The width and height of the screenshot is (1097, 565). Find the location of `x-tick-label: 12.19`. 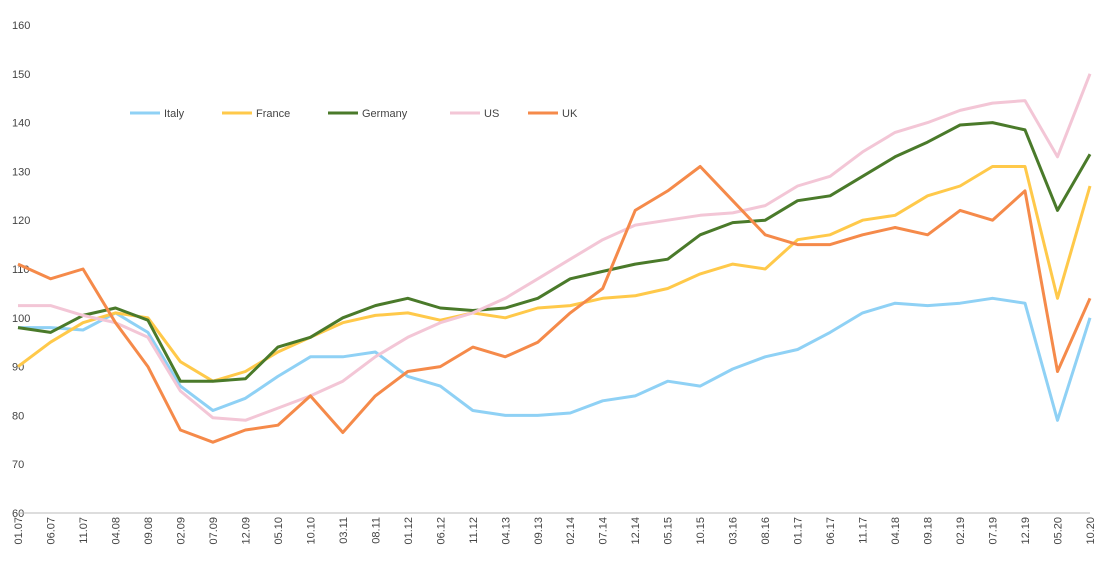

x-tick-label: 12.19 is located at coordinates (1026, 531).